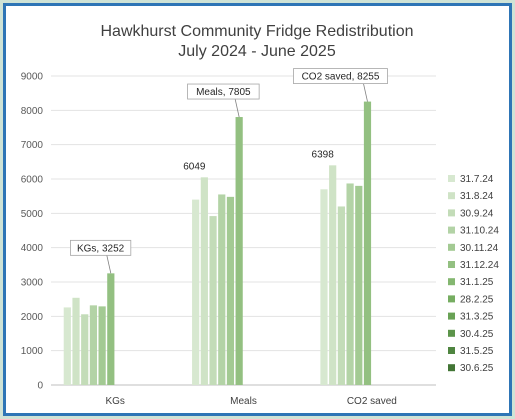 Image resolution: width=515 pixels, height=419 pixels. What do you see at coordinates (372, 401) in the screenshot?
I see `x-category-label: CO2 saved` at bounding box center [372, 401].